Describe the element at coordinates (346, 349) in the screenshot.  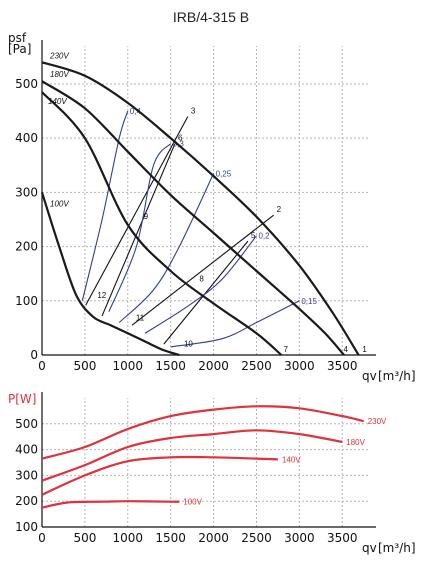
I see `operating-point-label: 4` at that location.